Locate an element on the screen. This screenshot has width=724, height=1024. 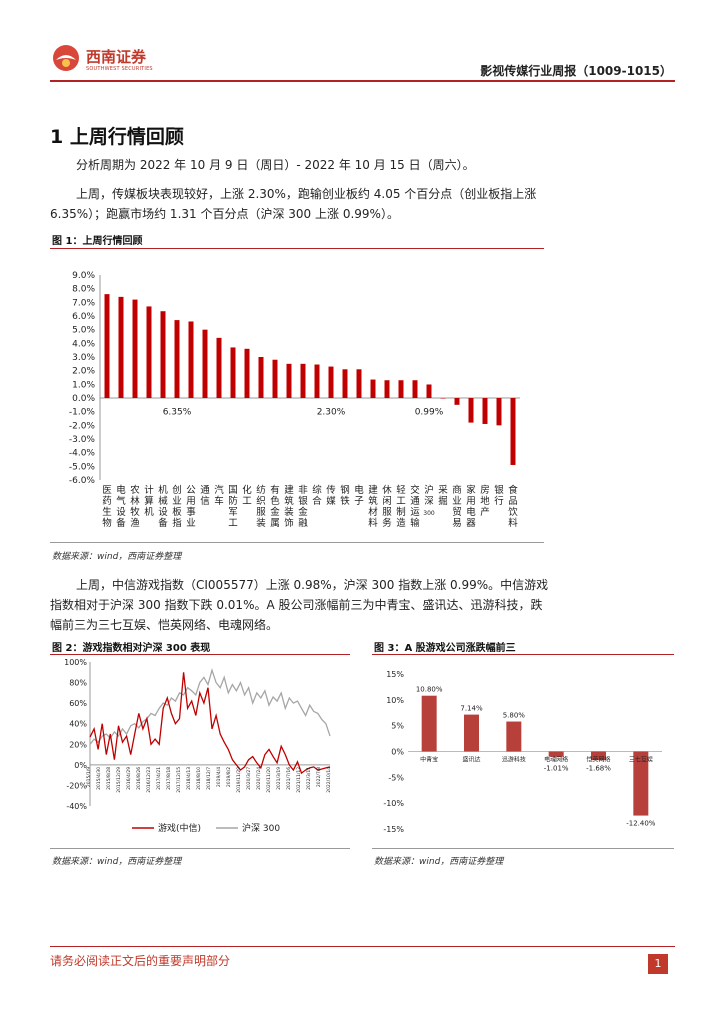
fig1-category-label: 事 is located at coordinates (191, 512).